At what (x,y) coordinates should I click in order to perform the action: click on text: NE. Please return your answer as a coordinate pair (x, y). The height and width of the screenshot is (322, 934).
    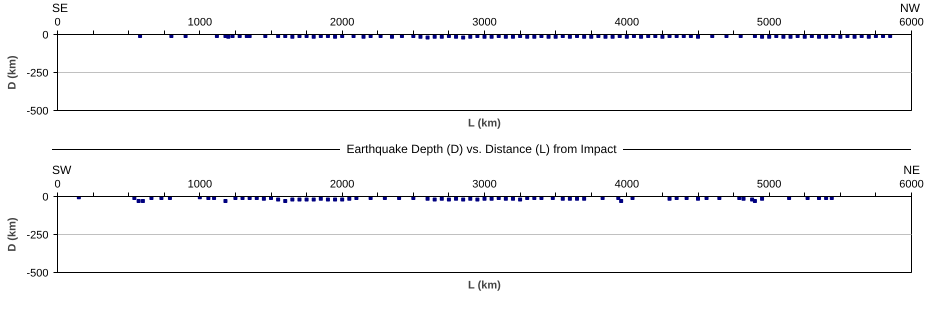
    Looking at the image, I should click on (911, 170).